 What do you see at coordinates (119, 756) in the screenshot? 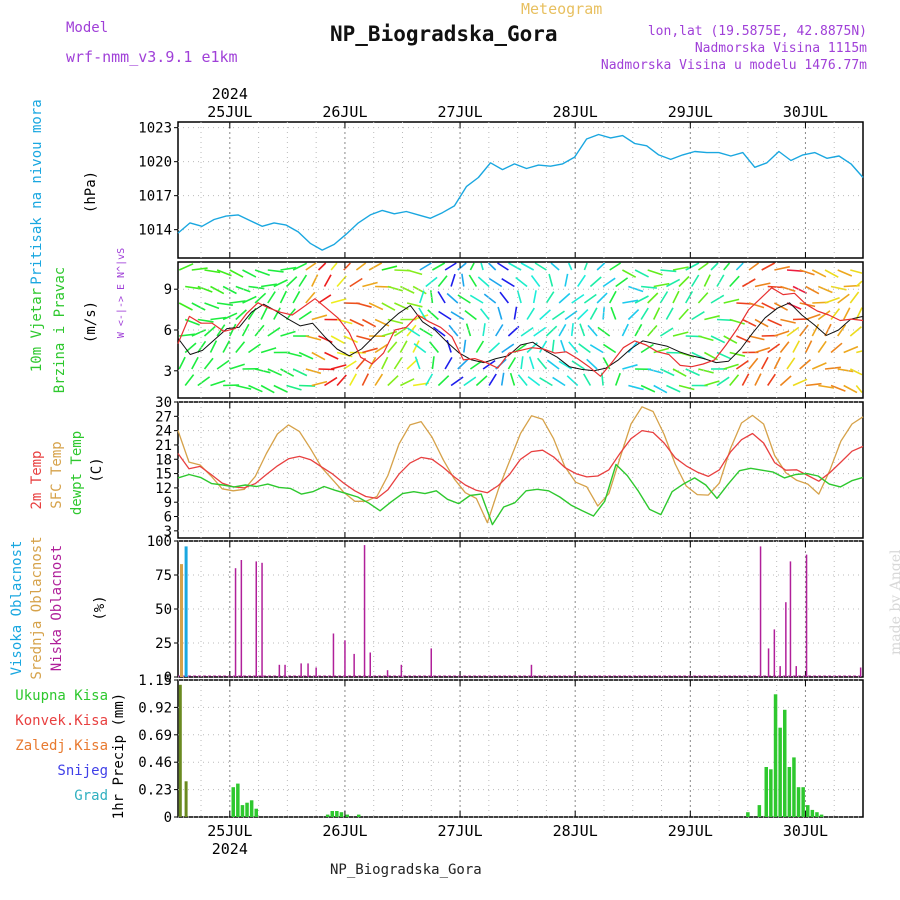
I see `precip-axis-label: 1hr Precip (mm)` at bounding box center [119, 756].